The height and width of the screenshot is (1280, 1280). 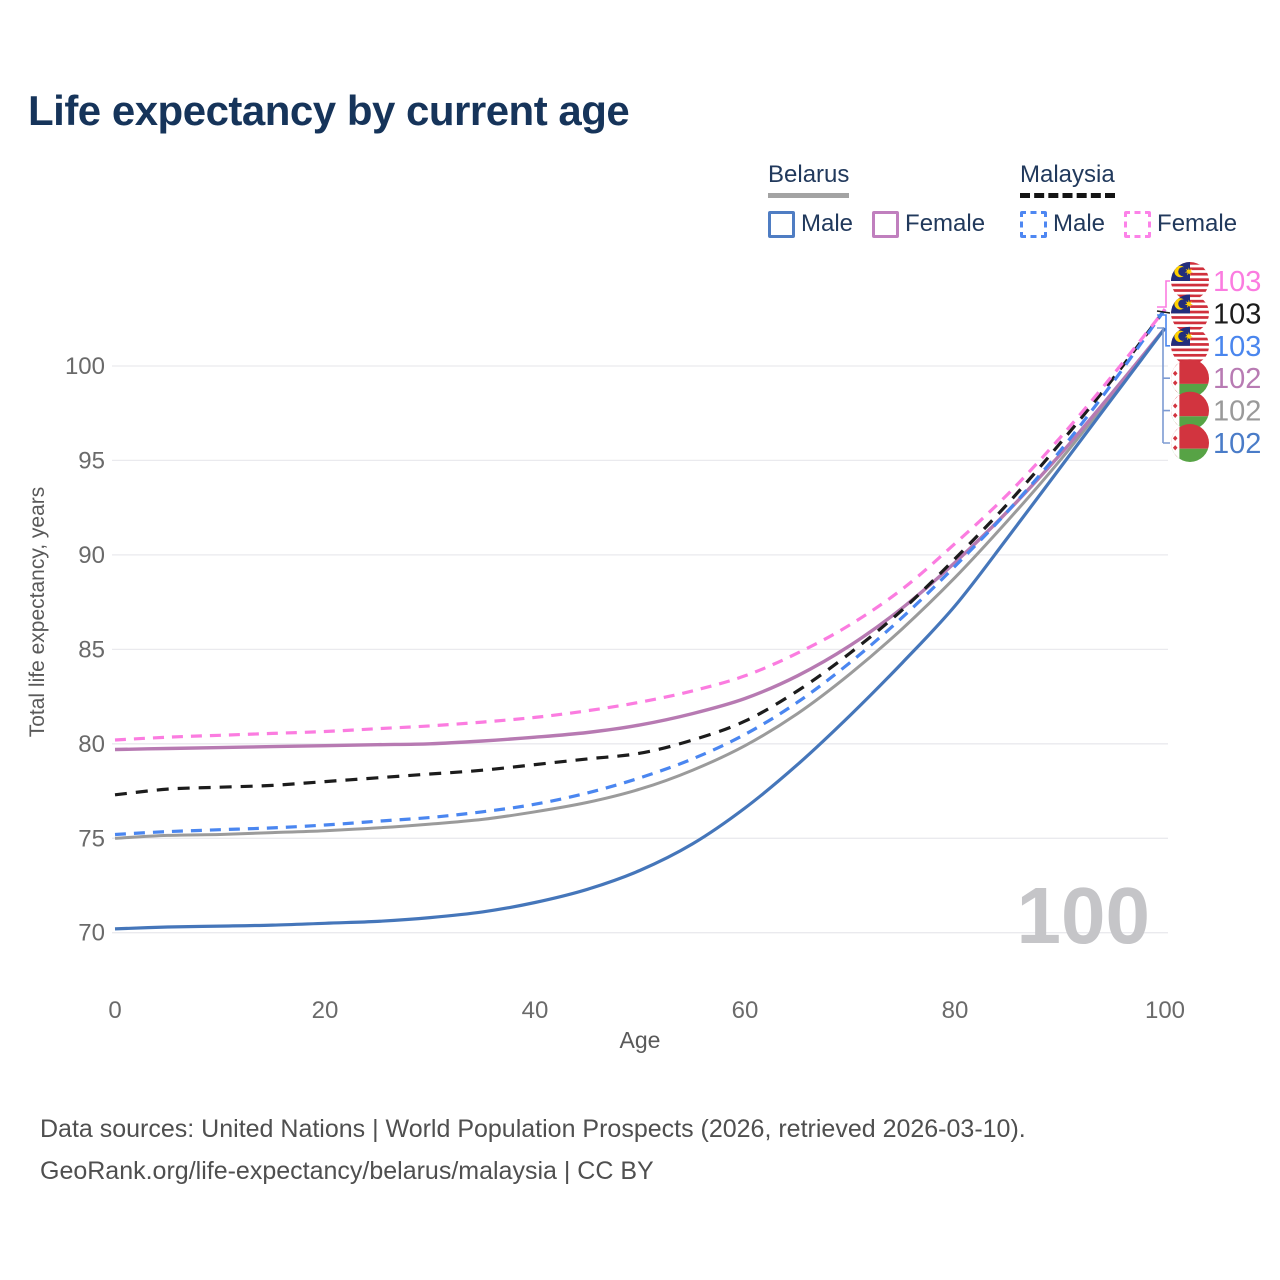 What do you see at coordinates (876, 199) in the screenshot?
I see `legend-group-belarus: Belarus Male Female` at bounding box center [876, 199].